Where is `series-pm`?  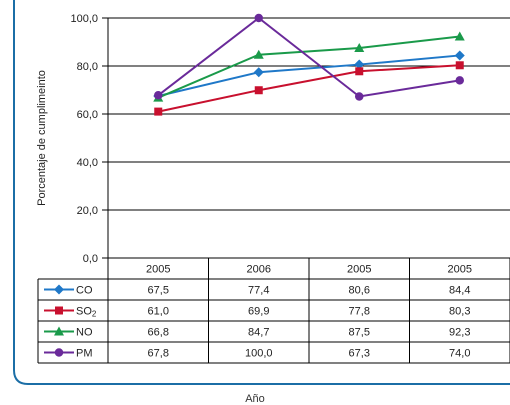
series-pm is located at coordinates (309, 57).